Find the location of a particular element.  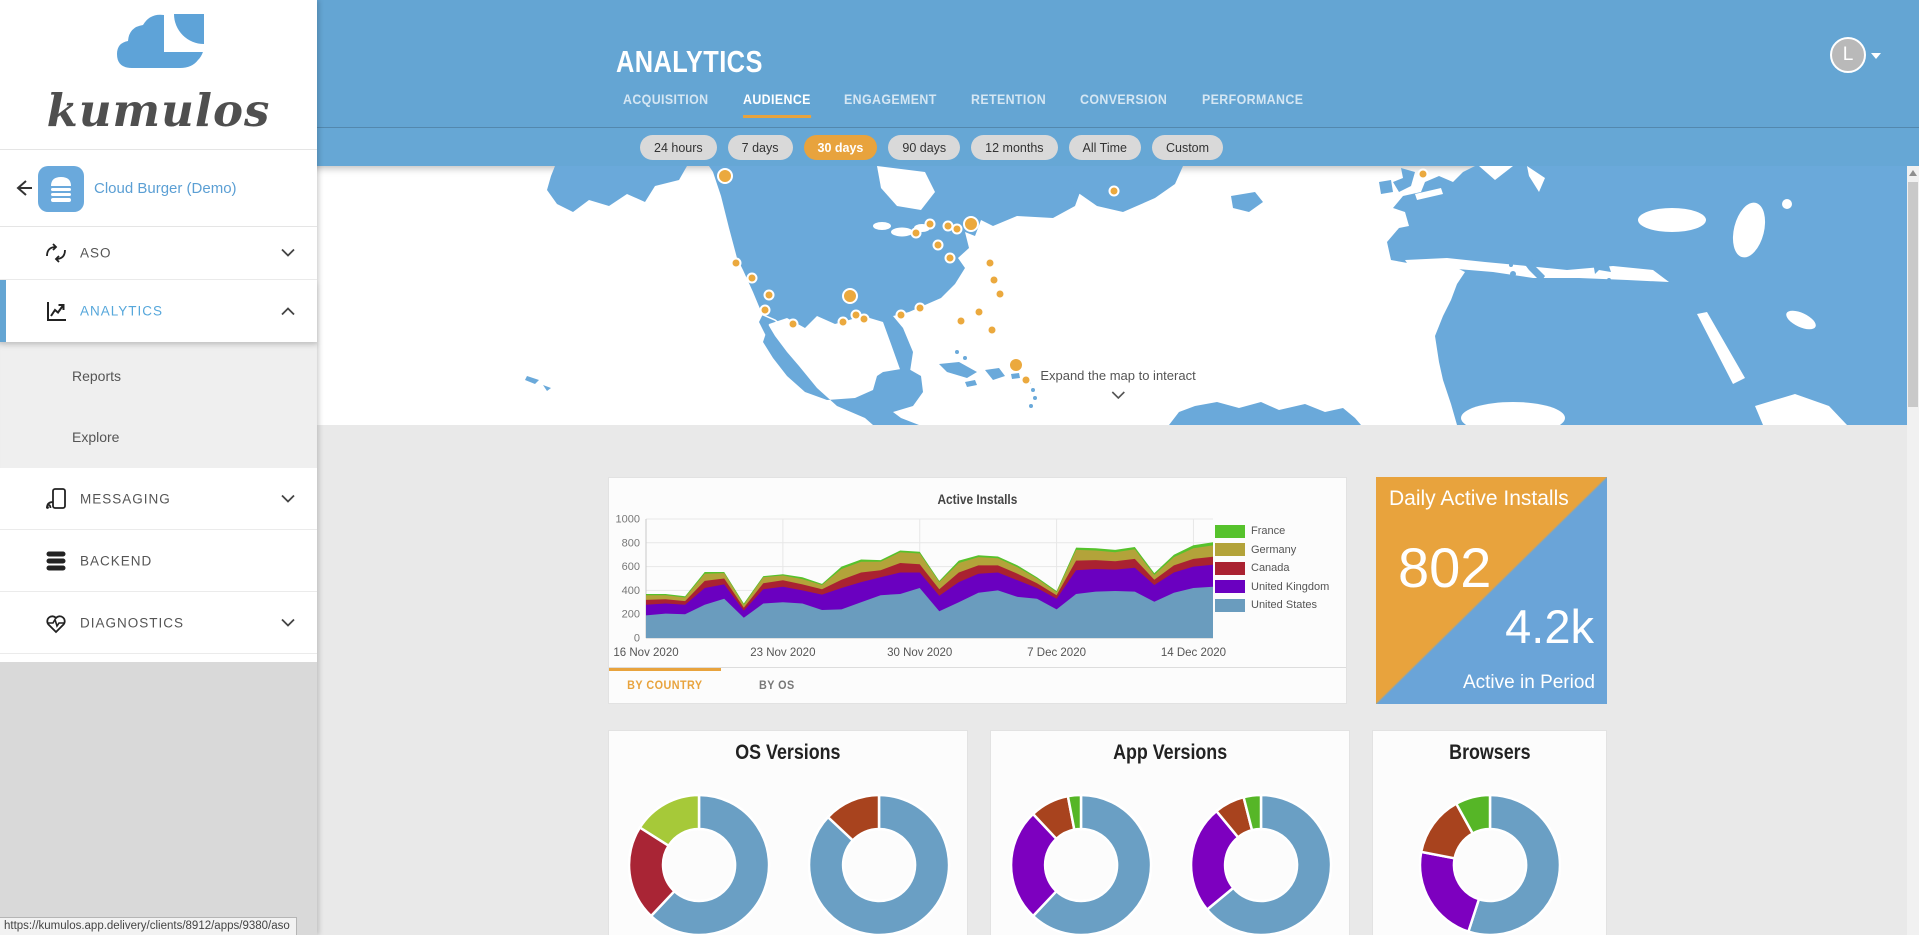

burger-icon is located at coordinates (61, 189).